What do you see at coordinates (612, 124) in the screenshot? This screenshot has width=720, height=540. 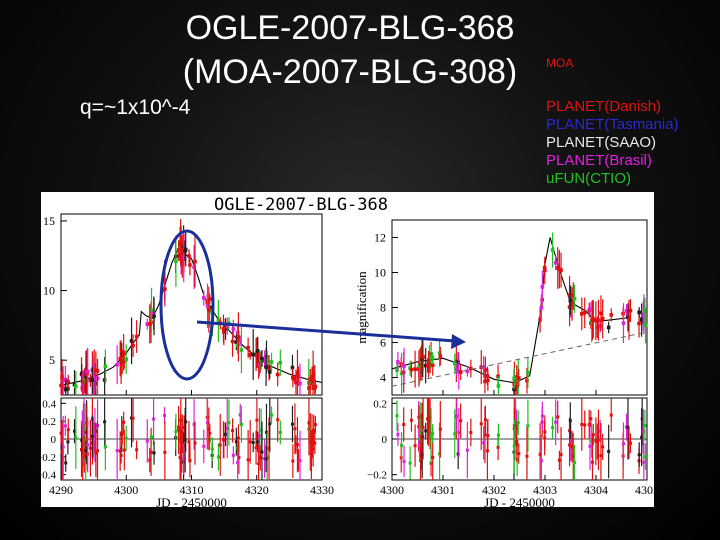 I see `legend-entry: PLANET(Tasmania)` at bounding box center [612, 124].